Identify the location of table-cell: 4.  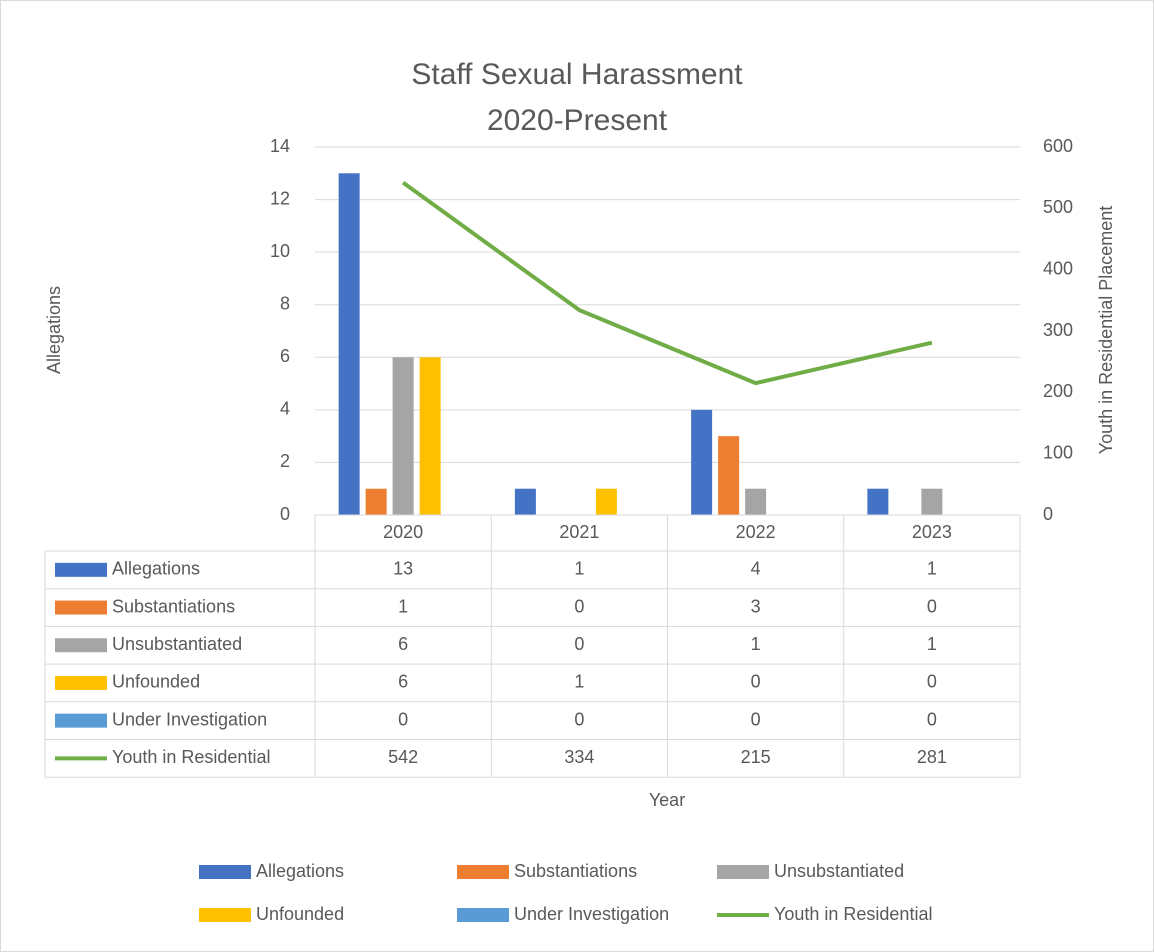
(756, 569).